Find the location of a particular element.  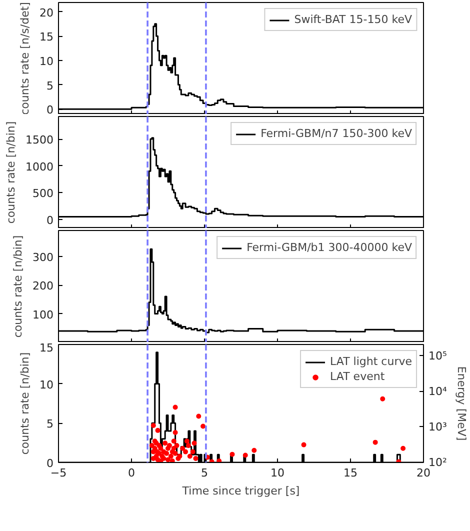

x-tick-label: 0 is located at coordinates (131, 473).